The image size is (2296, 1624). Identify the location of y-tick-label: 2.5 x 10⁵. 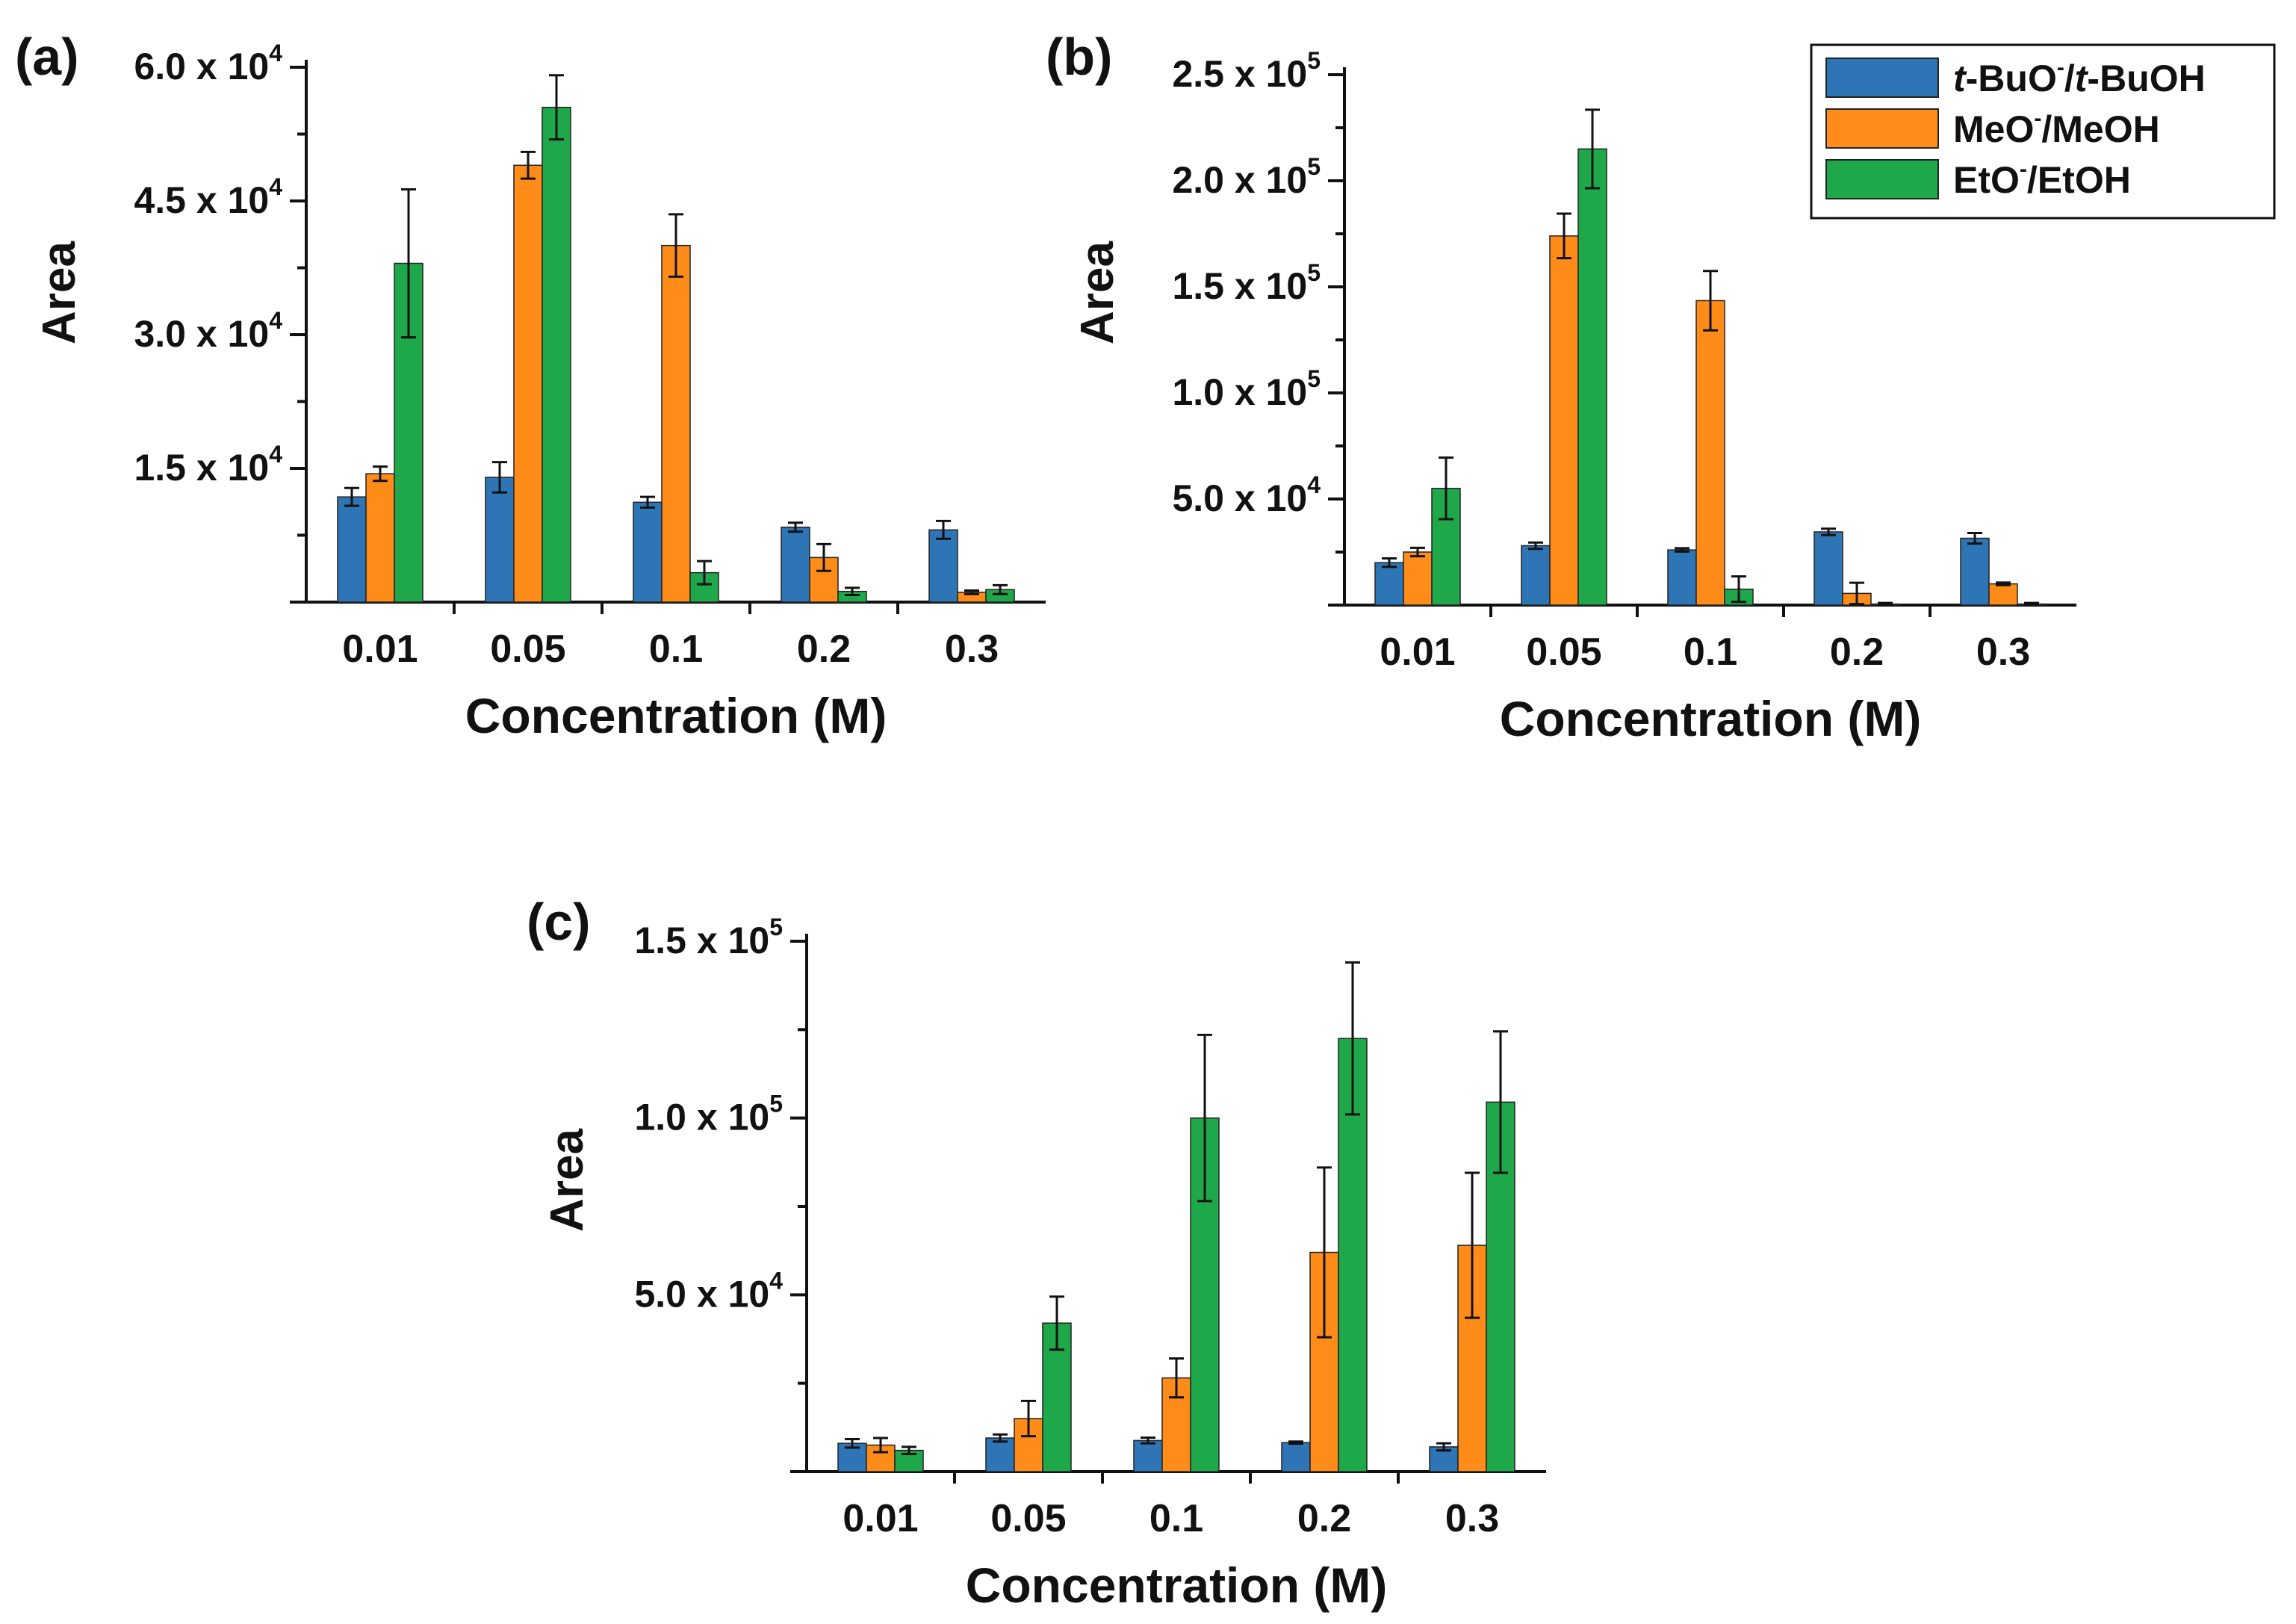
(1246, 71).